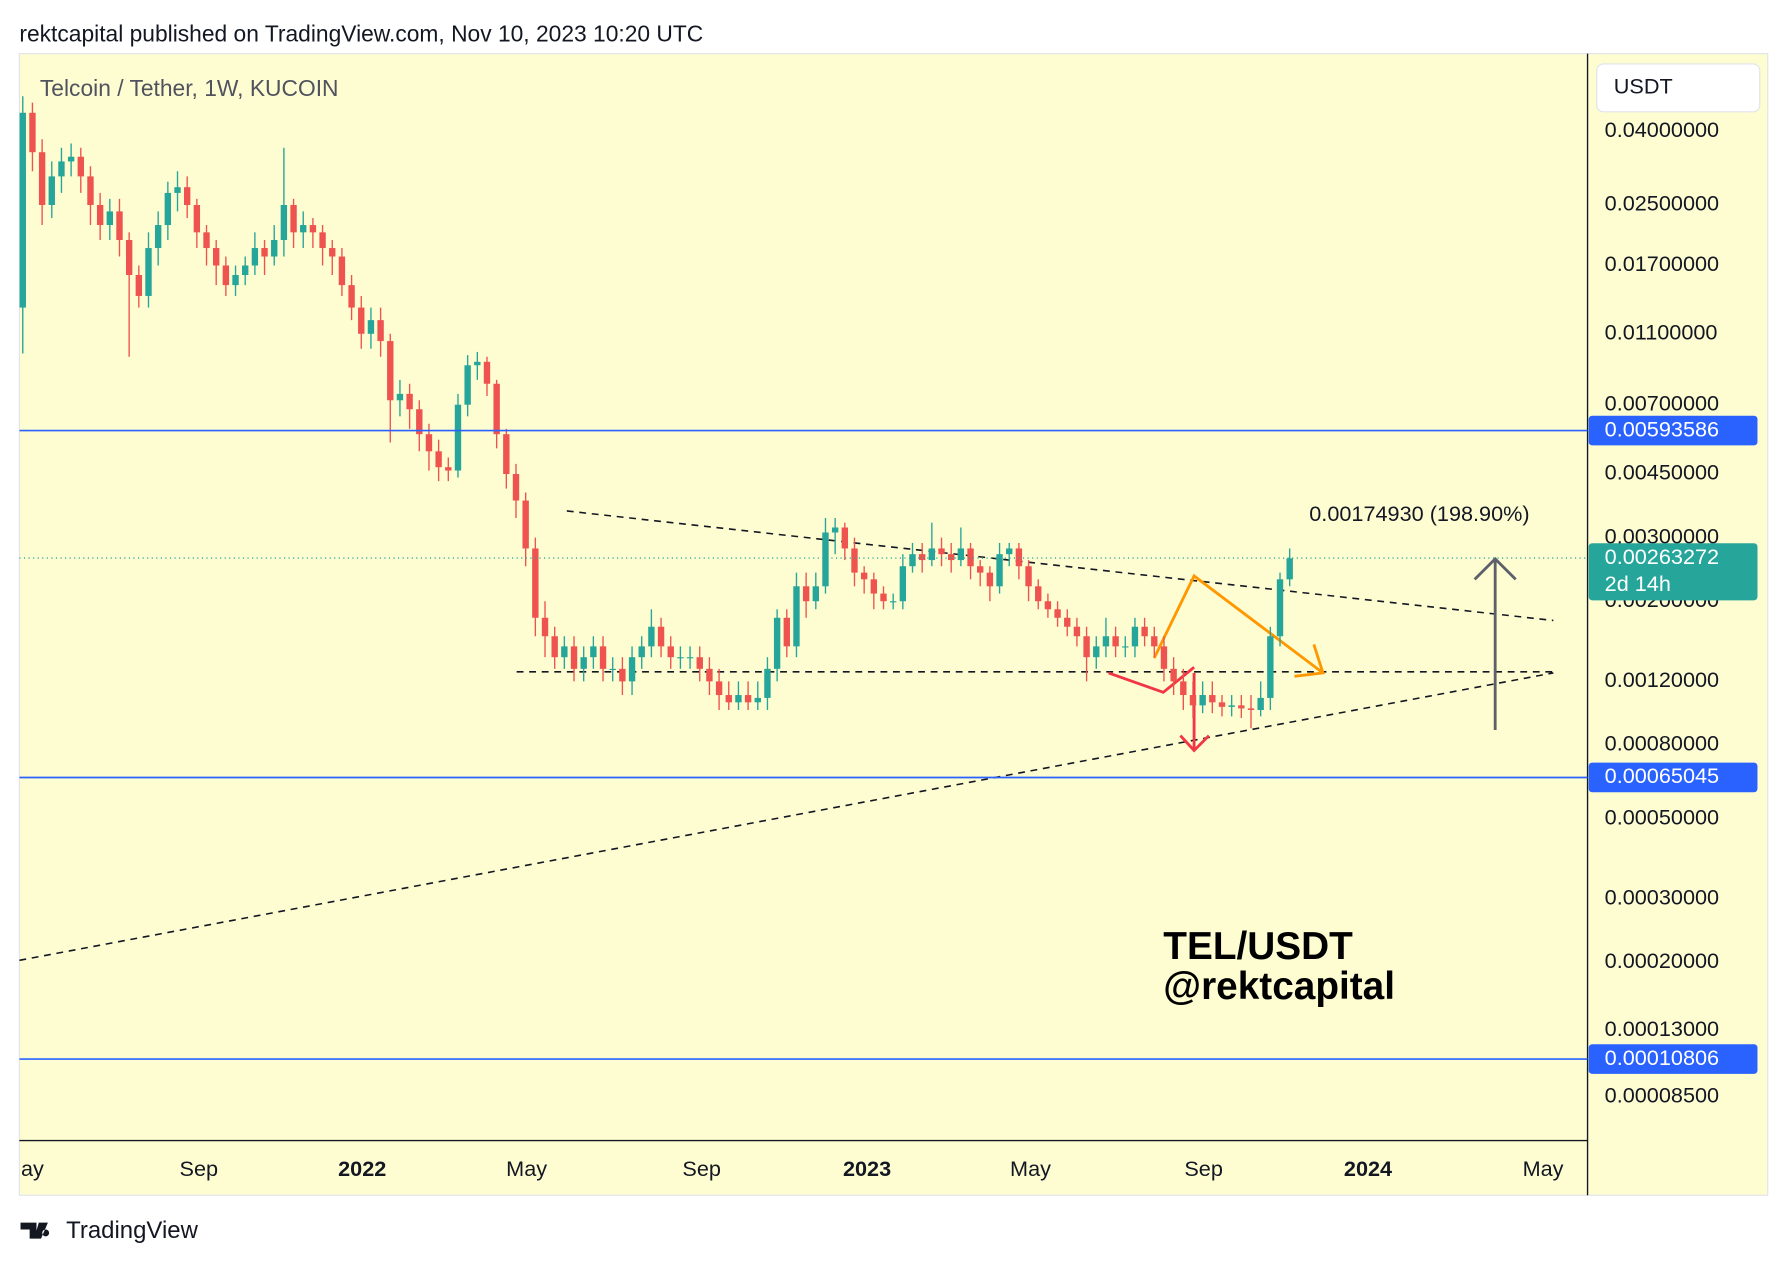 Image resolution: width=1786 pixels, height=1266 pixels. I want to click on orange-arrow-head, so click(1309, 660).